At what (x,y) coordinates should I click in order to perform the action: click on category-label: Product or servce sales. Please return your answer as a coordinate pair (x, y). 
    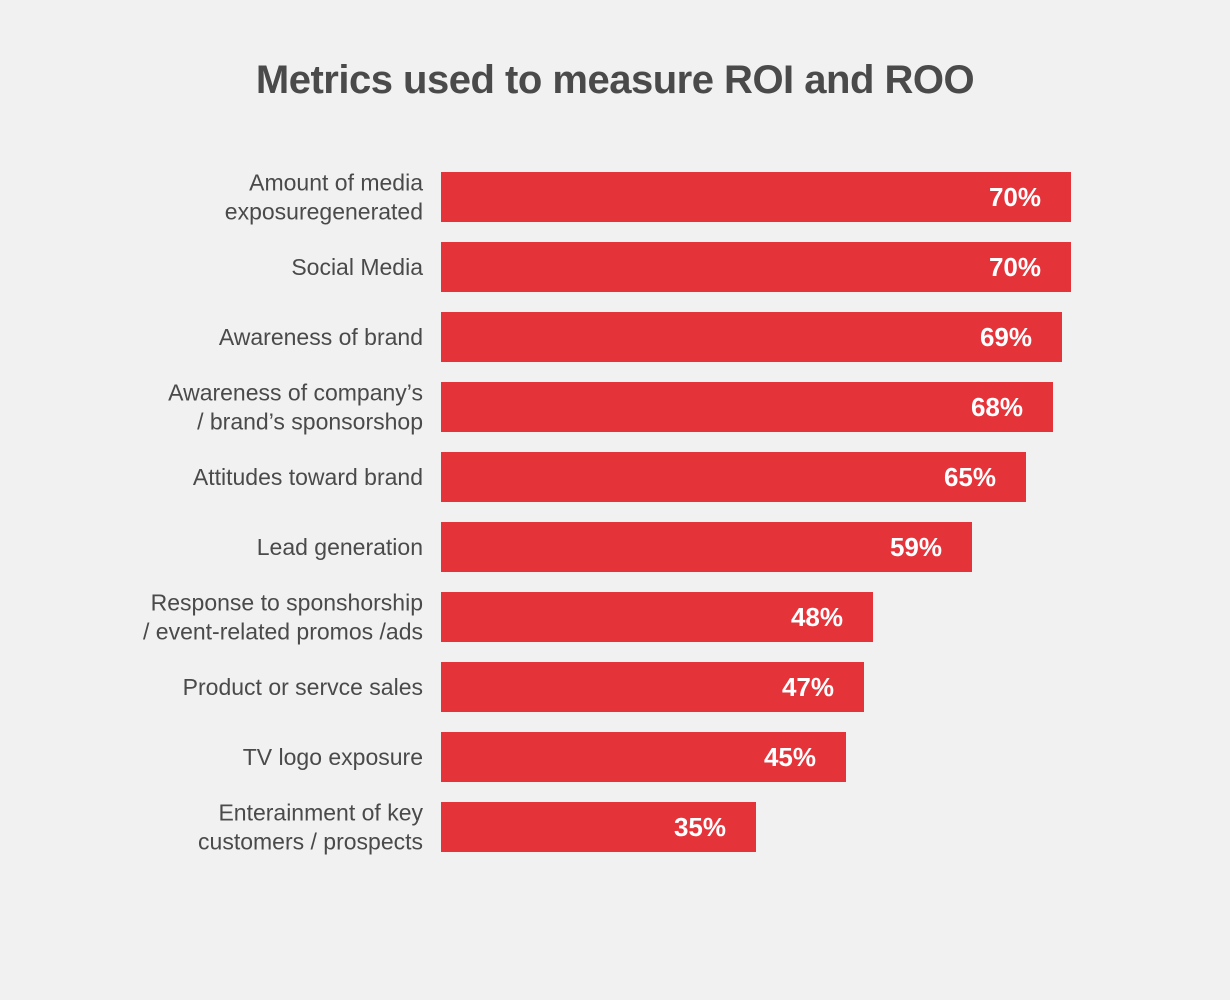
    Looking at the image, I should click on (303, 687).